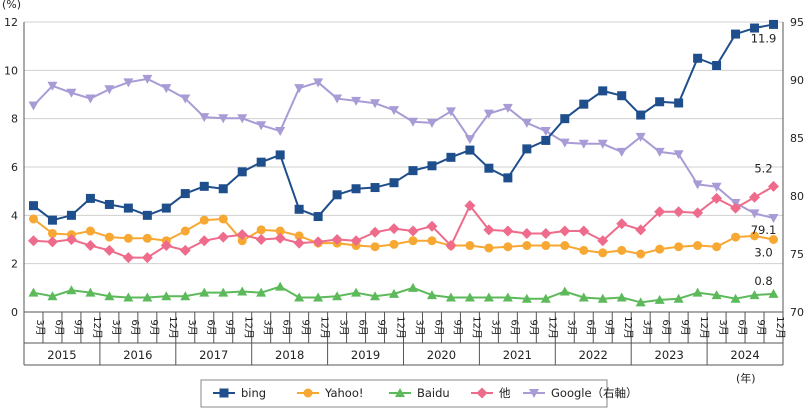 Image resolution: width=808 pixels, height=411 pixels. I want to click on x-year-tick-label: 2019, so click(365, 355).